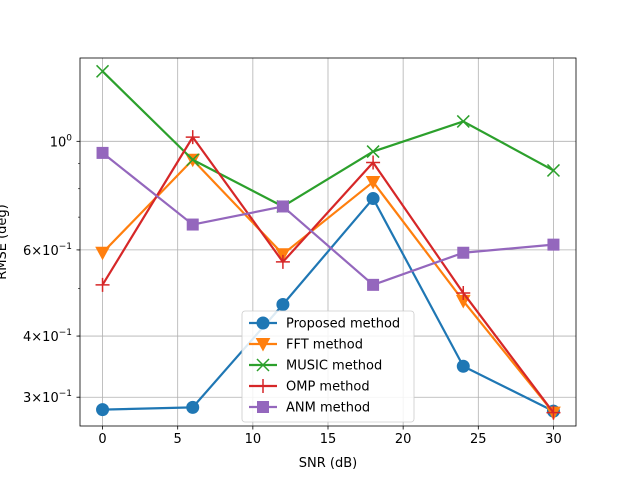 This screenshot has width=640, height=484. What do you see at coordinates (47, 336) in the screenshot?
I see `y-tick-label: 4×10⁻¹` at bounding box center [47, 336].